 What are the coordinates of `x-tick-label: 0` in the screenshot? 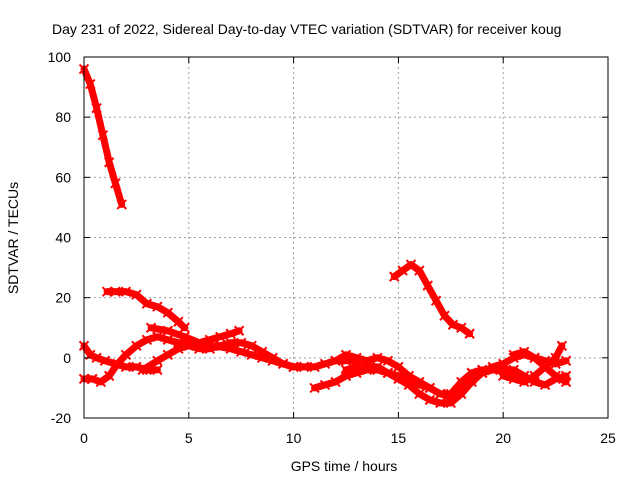 It's located at (84, 438).